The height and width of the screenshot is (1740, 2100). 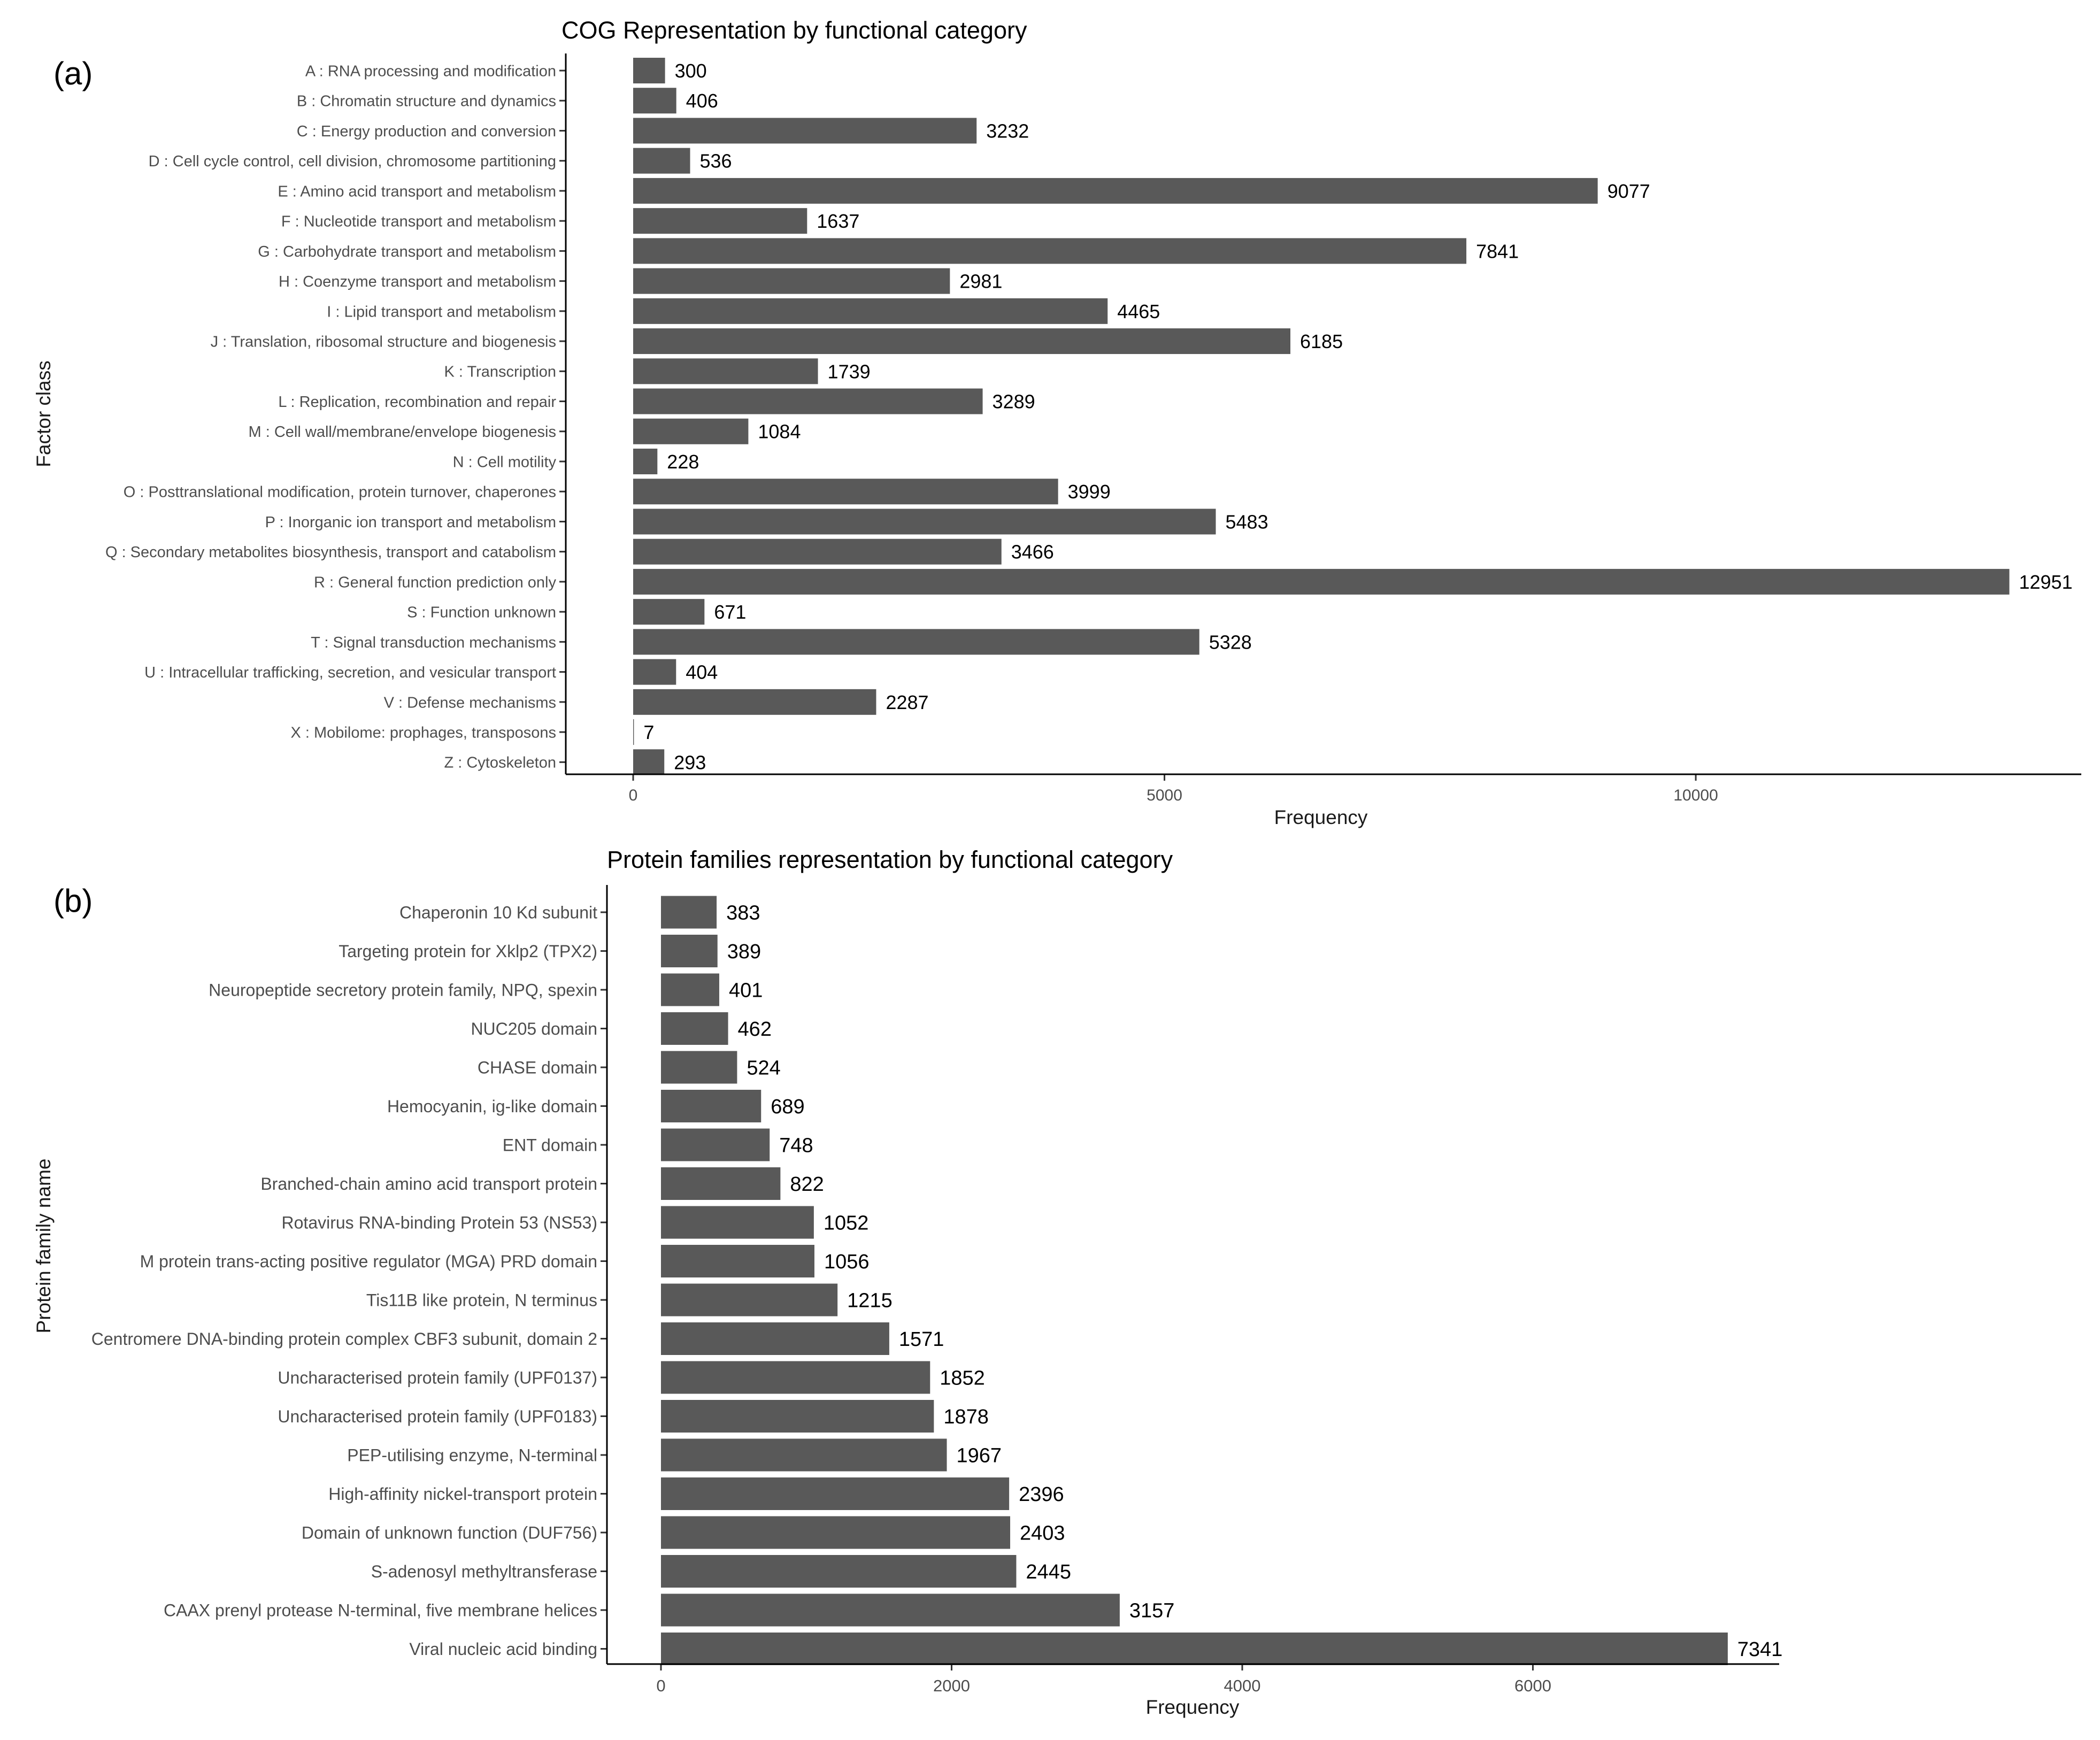 What do you see at coordinates (787, 1107) in the screenshot?
I see `panel-b-value-label: 689` at bounding box center [787, 1107].